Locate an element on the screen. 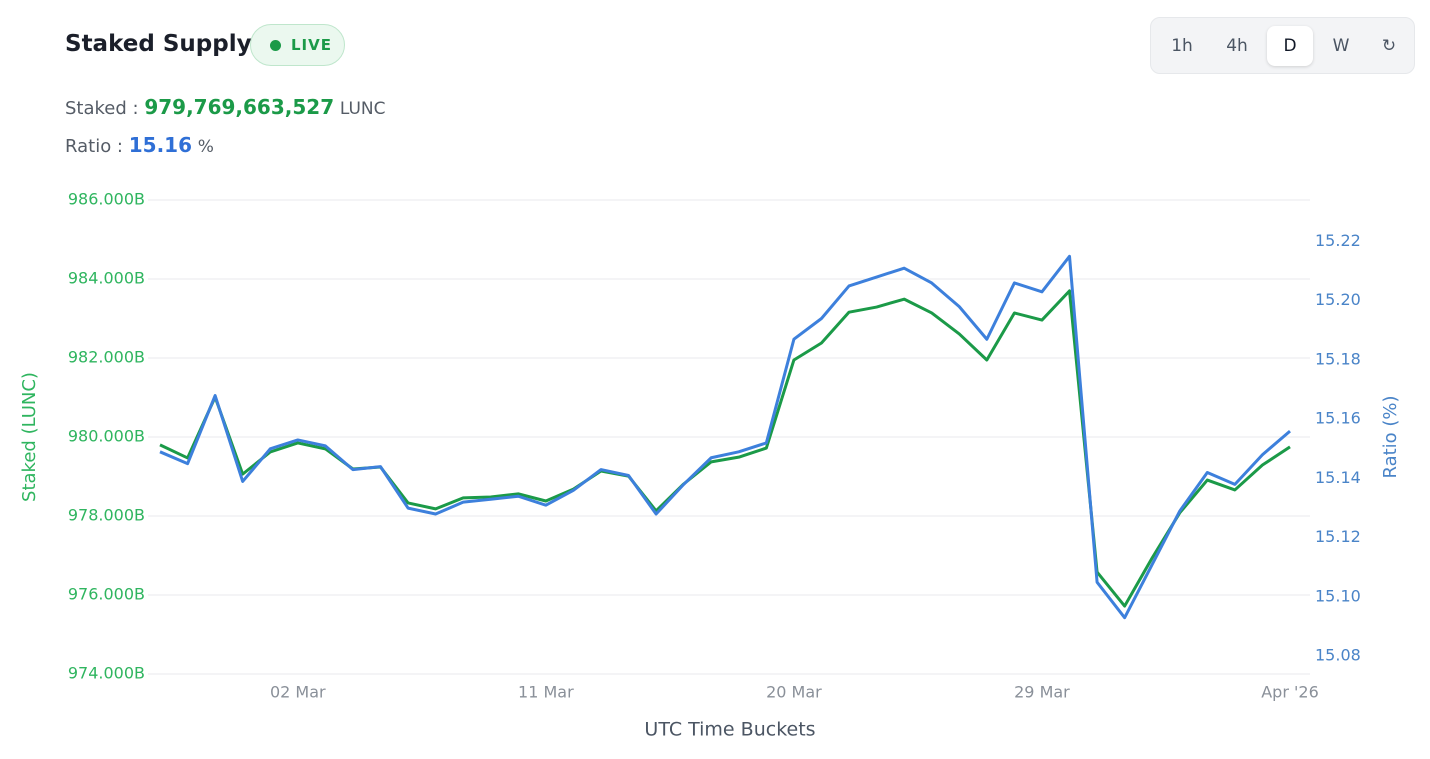 This screenshot has width=1430, height=759. interval-button: 4h is located at coordinates (1237, 46).